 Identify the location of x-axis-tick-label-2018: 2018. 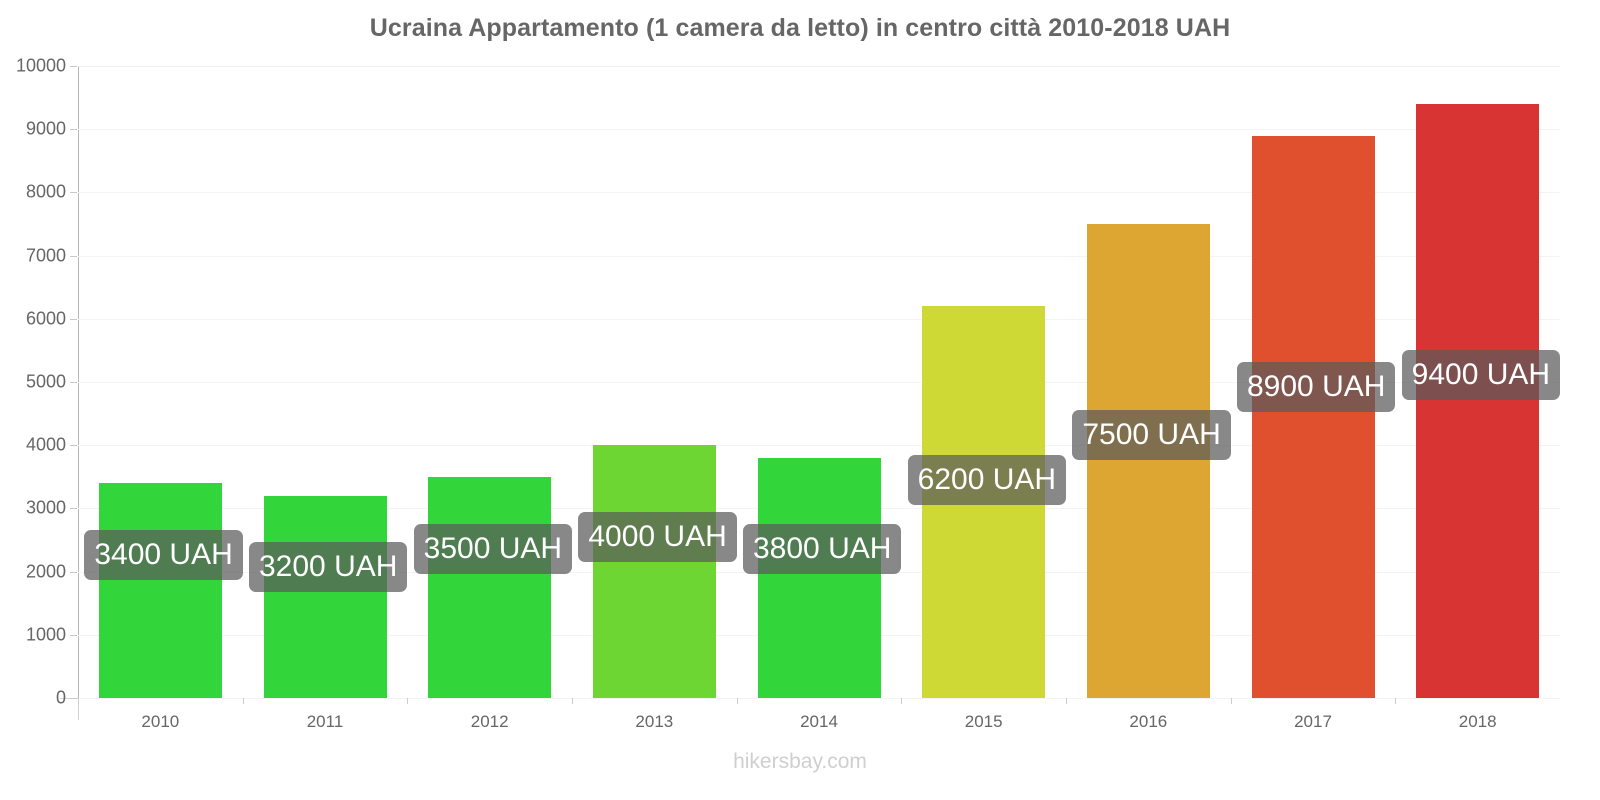
(1477, 721).